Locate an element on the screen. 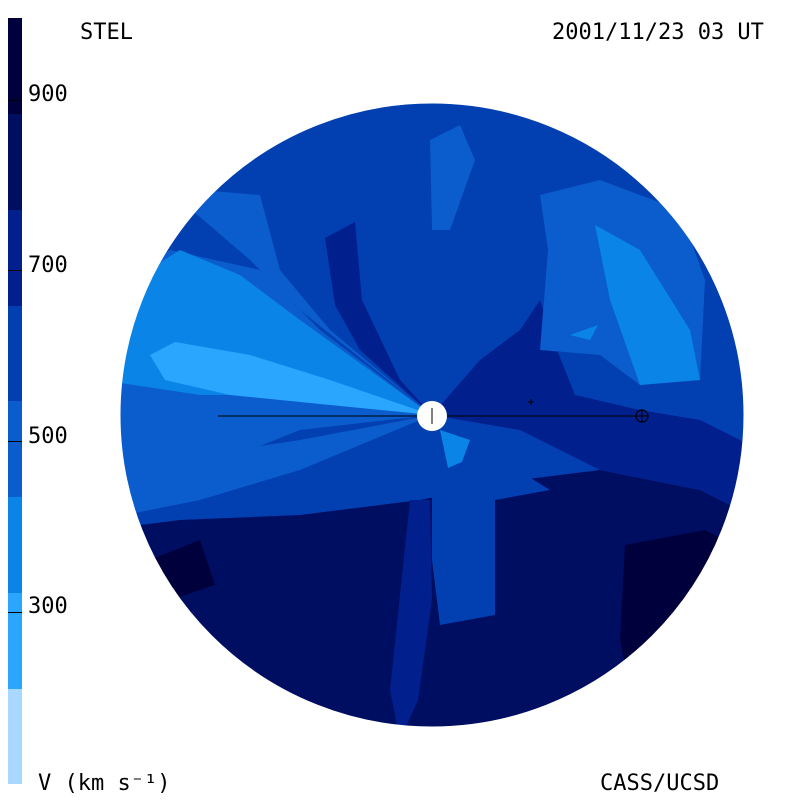 Image resolution: width=800 pixels, height=800 pixels. region-west-lower is located at coordinates (276, 467).